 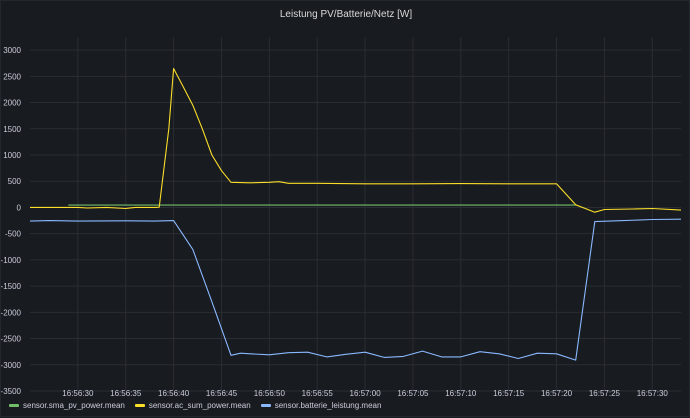 I want to click on legend-item-batterie-leistung: sensor.batterie_leistung.mean, so click(x=321, y=405).